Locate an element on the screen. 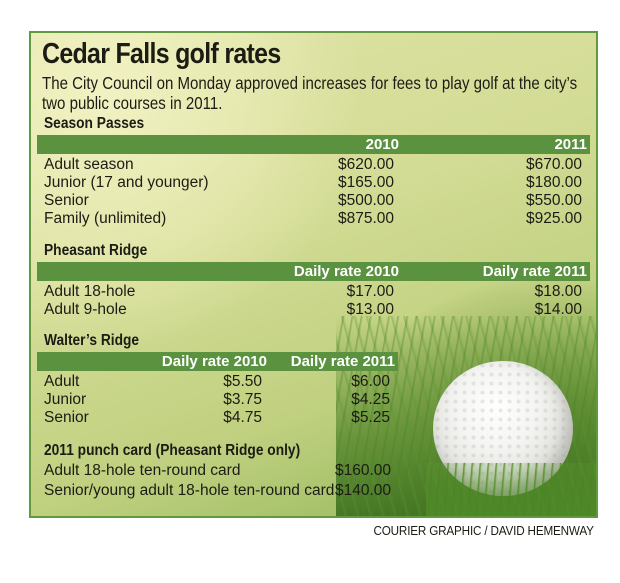 This screenshot has height=583, width=620. value-2010: $3.75 is located at coordinates (242, 399).